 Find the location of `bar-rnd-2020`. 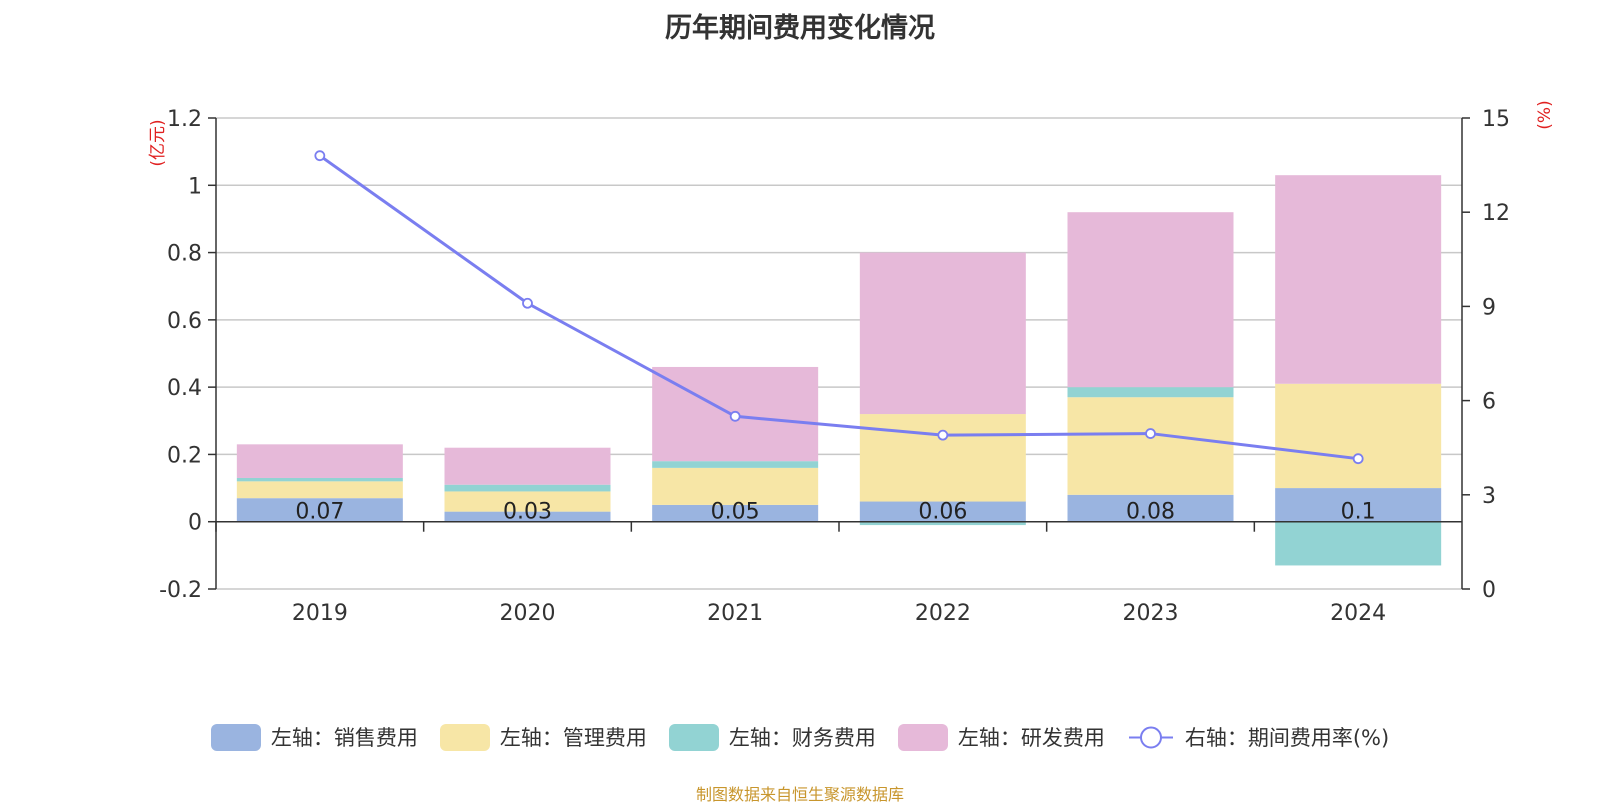

bar-rnd-2020 is located at coordinates (527, 466).